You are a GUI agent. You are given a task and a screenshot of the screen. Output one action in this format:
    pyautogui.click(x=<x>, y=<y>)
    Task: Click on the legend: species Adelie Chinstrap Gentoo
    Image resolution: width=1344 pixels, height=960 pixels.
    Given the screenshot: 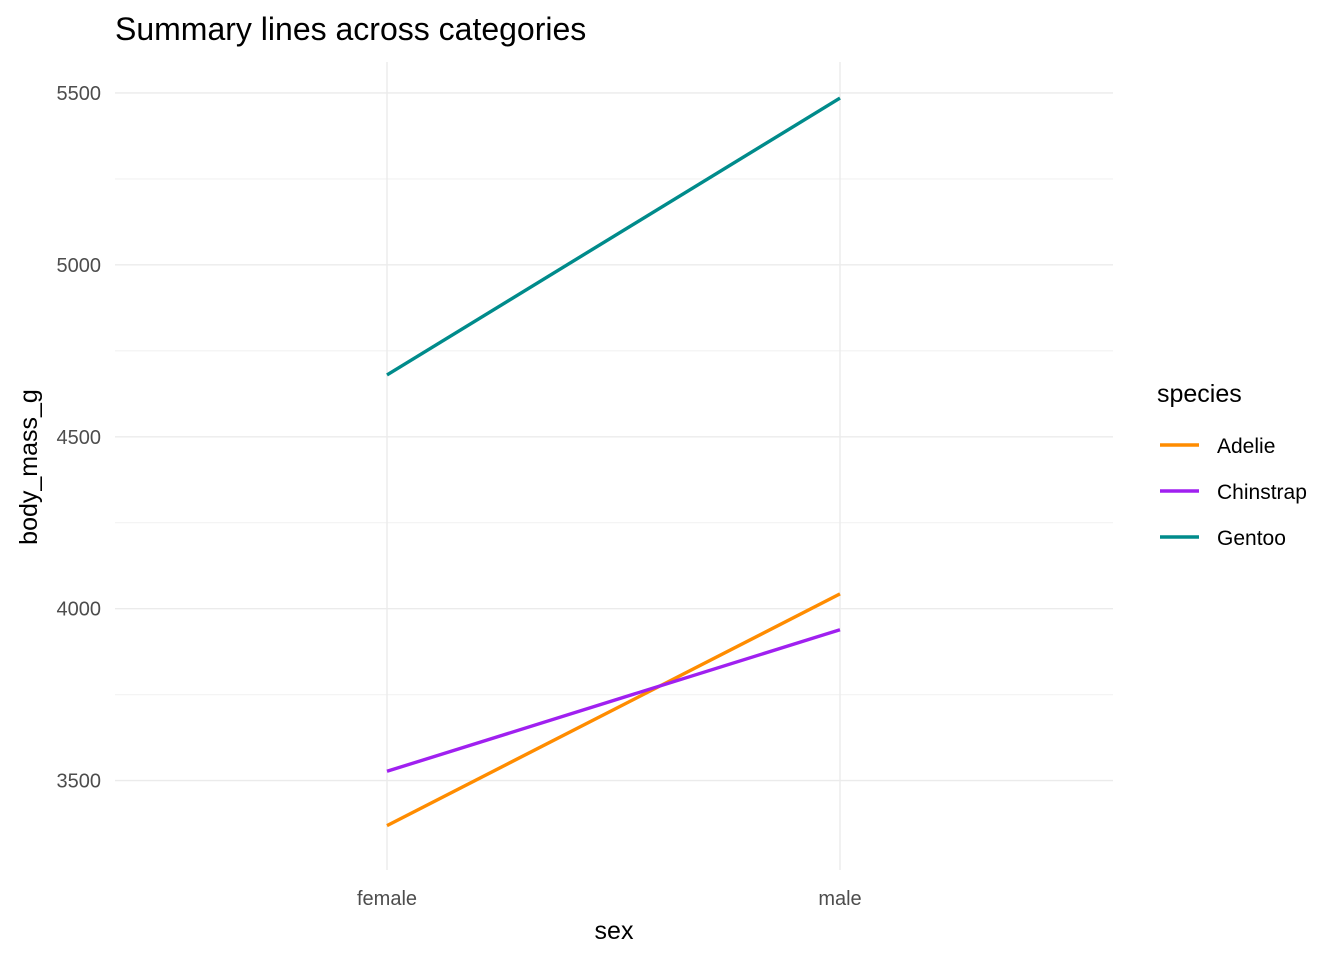 What is the action you would take?
    pyautogui.click(x=1232, y=465)
    